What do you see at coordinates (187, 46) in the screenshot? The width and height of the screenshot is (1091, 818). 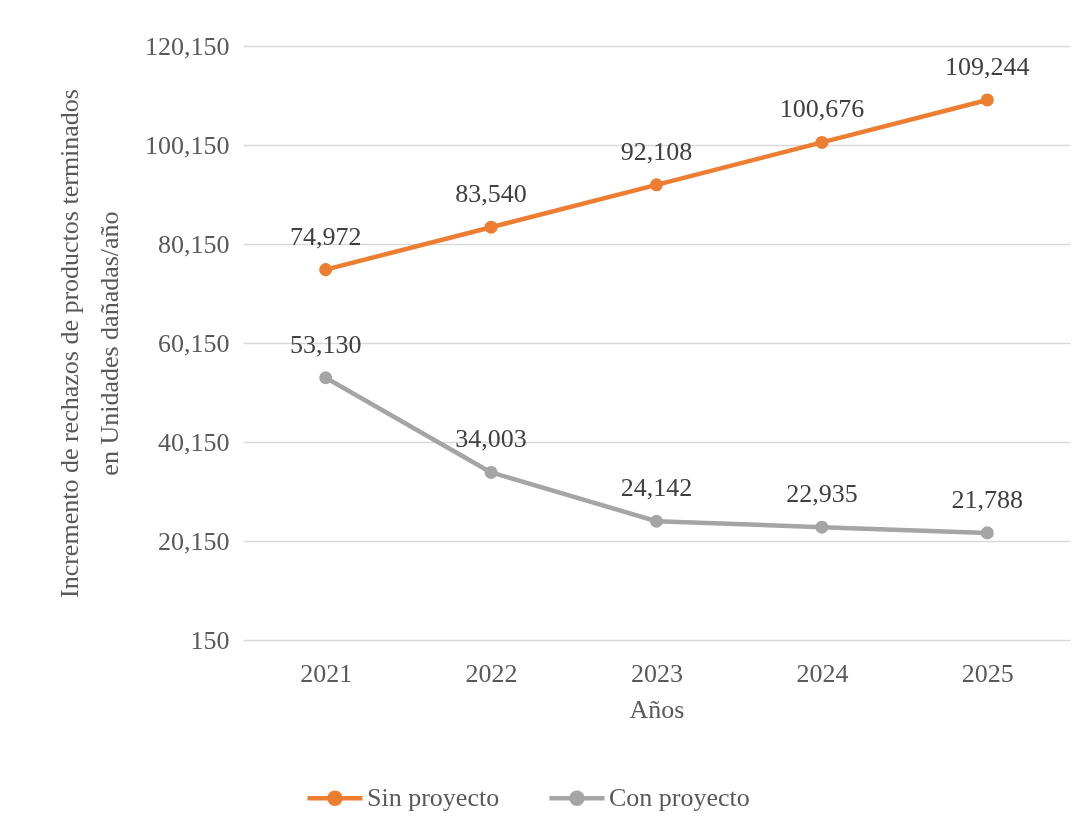 I see `y-tick-label: 120,150` at bounding box center [187, 46].